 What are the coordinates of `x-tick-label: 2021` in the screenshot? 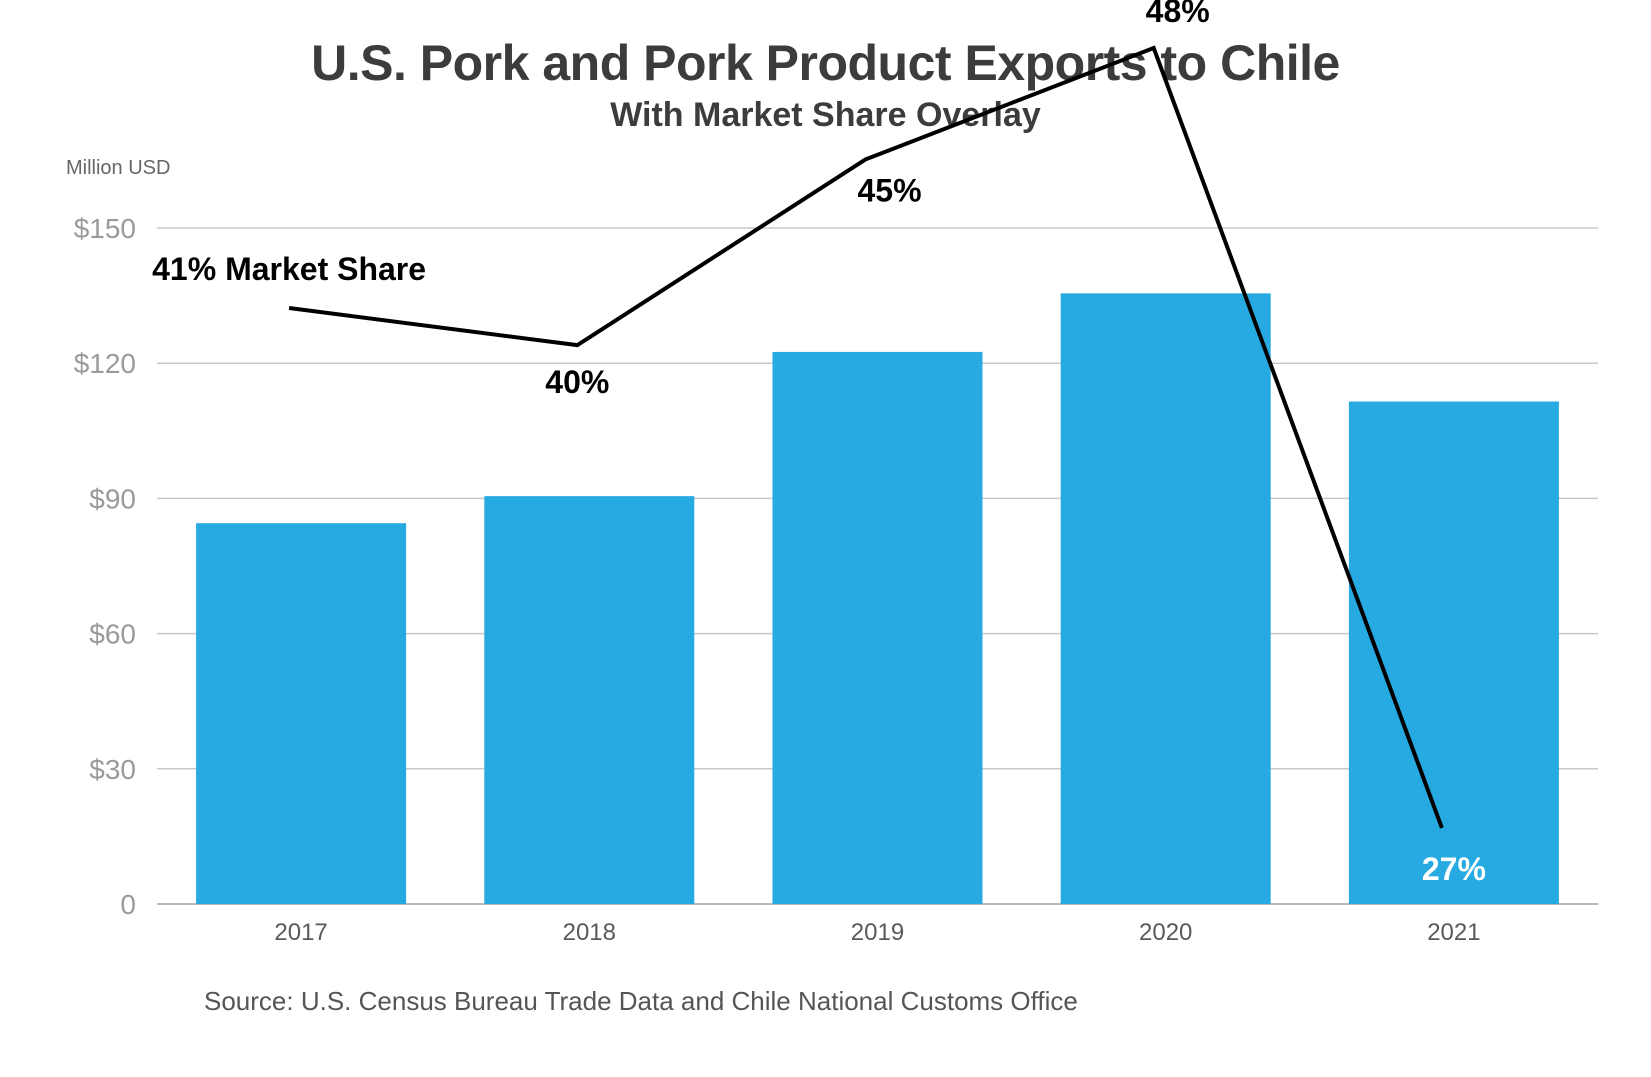 It's located at (1453, 932).